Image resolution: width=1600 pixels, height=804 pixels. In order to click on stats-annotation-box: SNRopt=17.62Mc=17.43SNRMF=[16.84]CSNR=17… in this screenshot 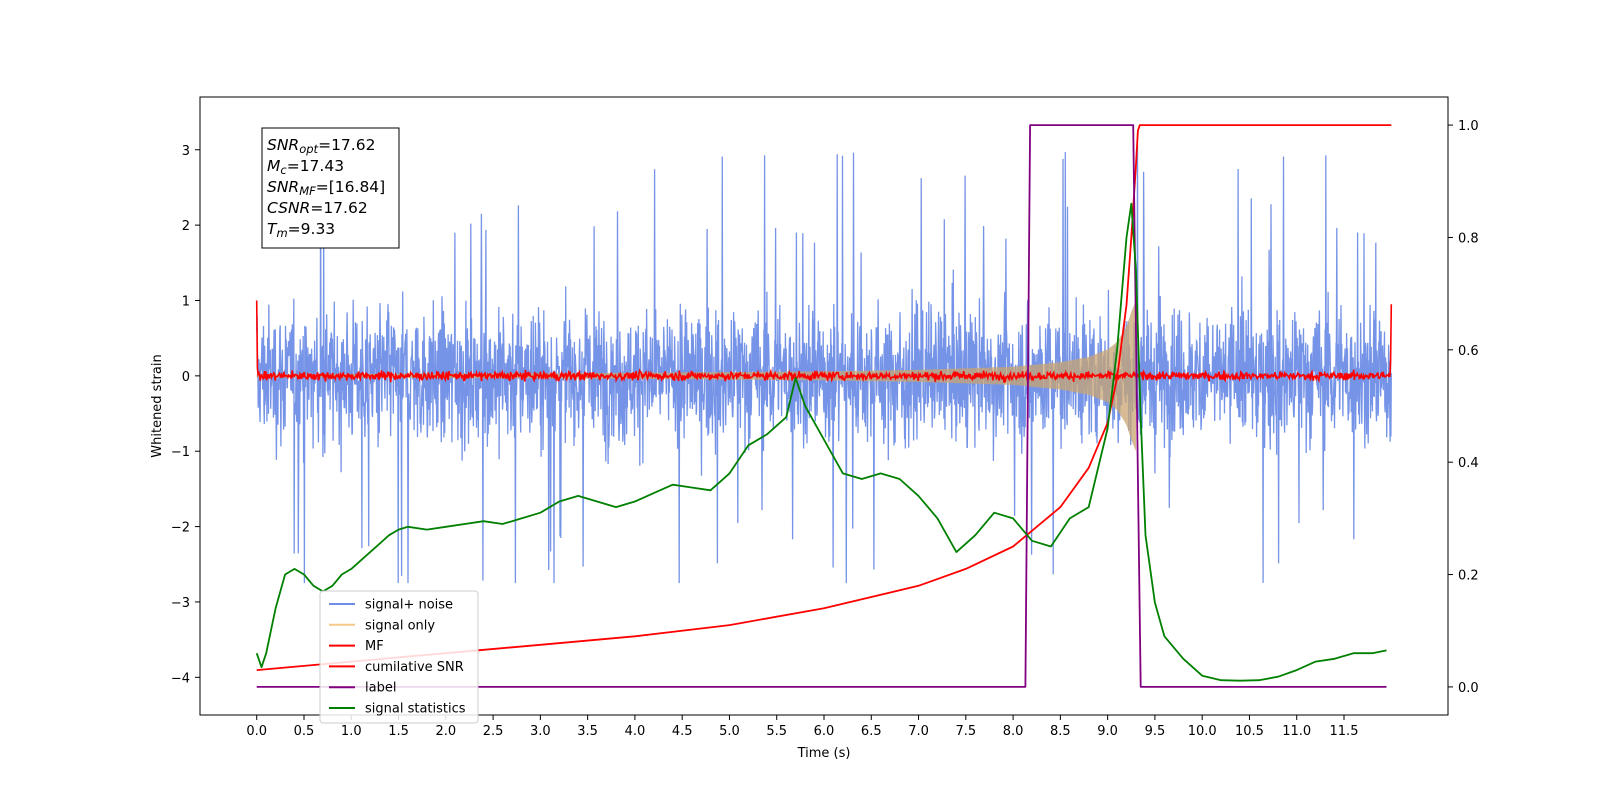, I will do `click(330, 188)`.